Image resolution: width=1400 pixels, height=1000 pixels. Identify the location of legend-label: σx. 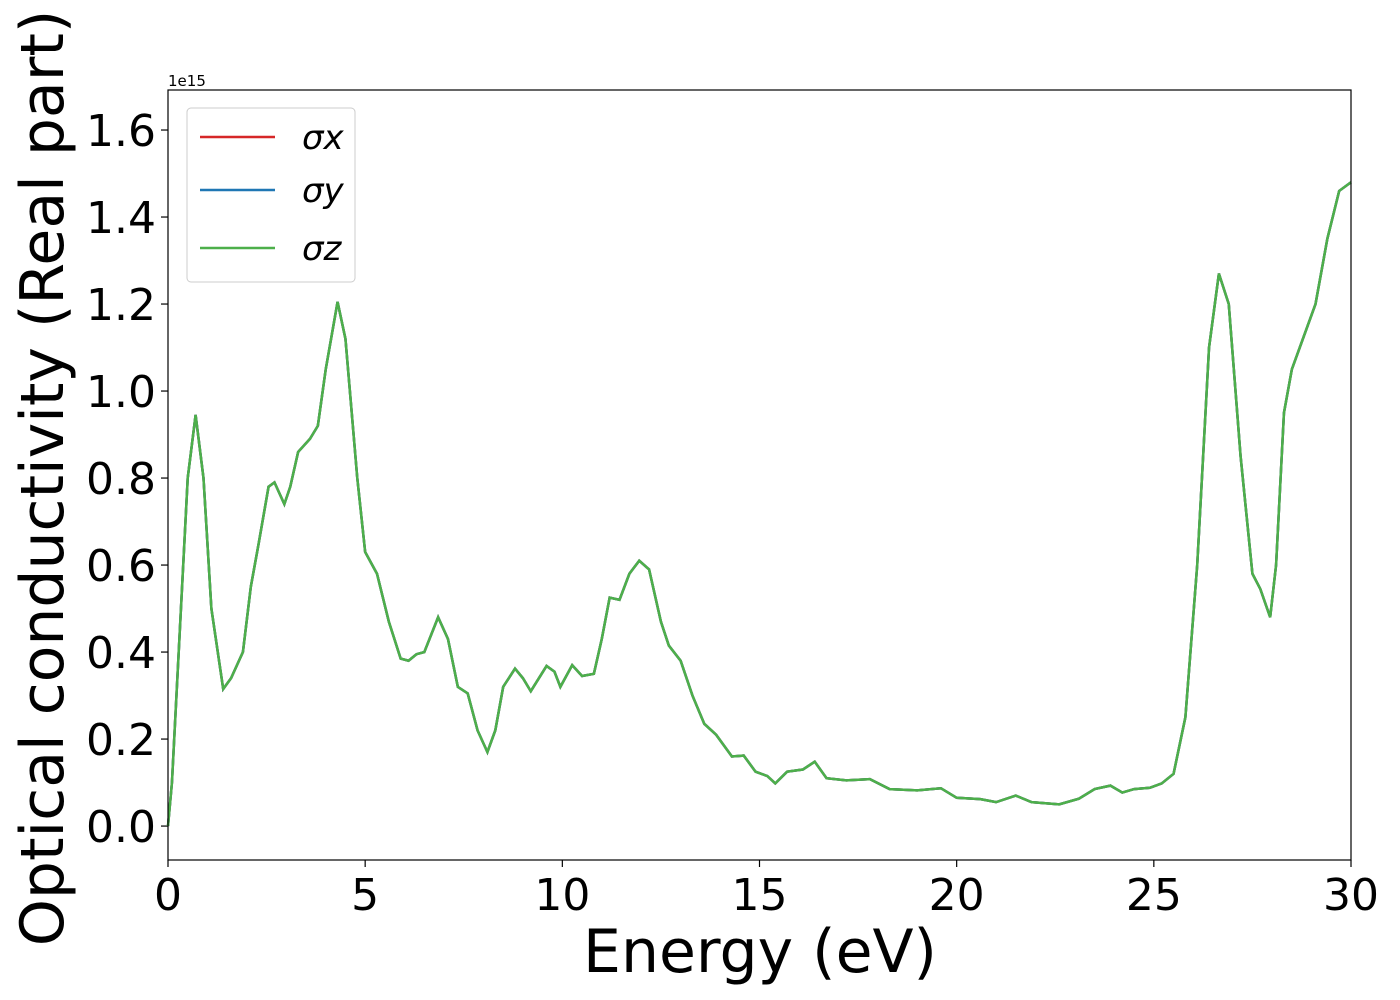
(323, 138).